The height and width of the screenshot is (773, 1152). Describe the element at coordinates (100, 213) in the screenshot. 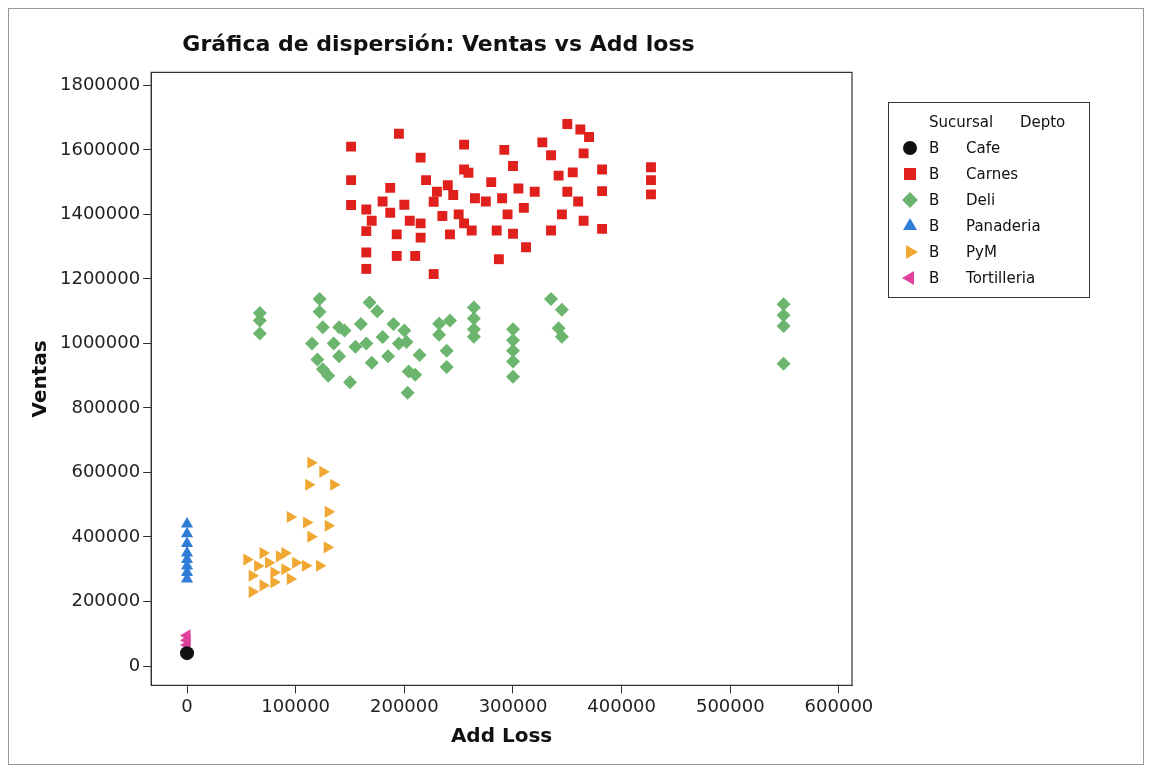

I see `y-tick-label: 1400000` at that location.